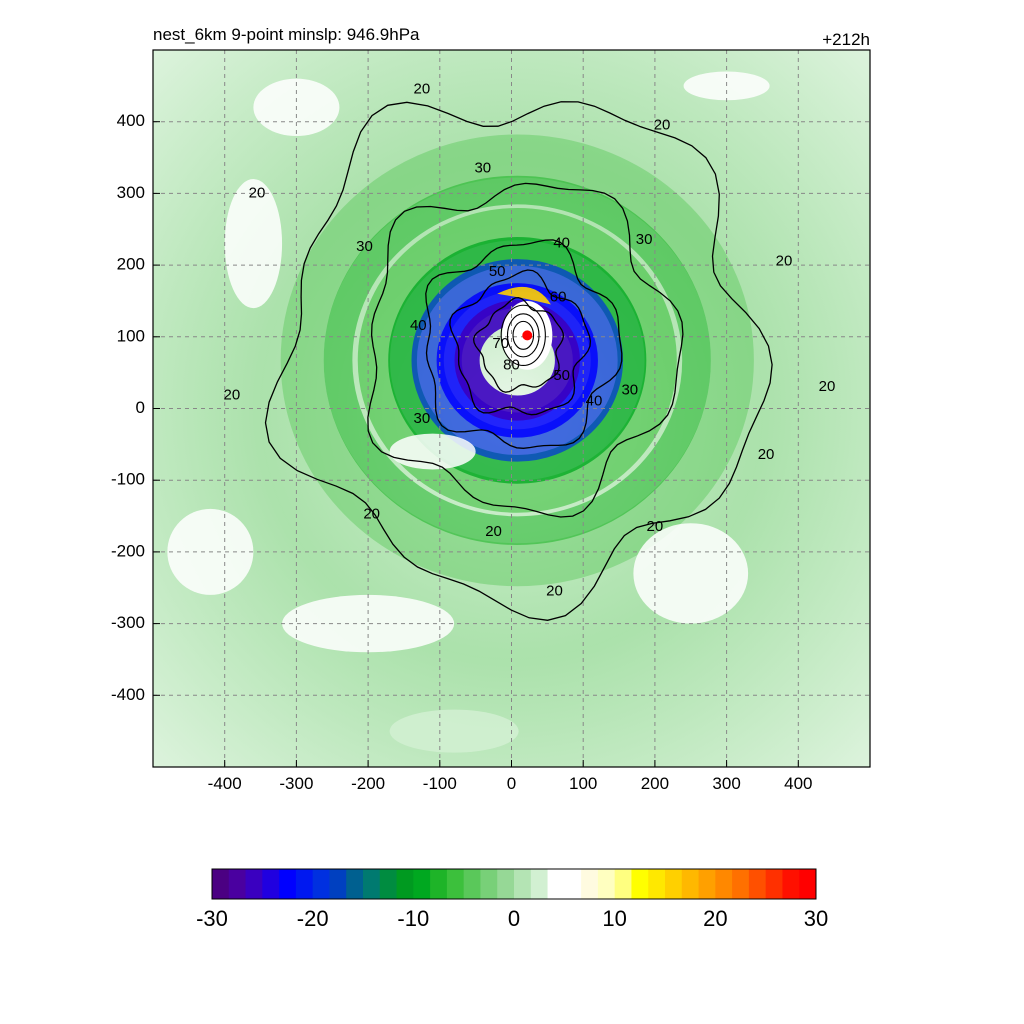 The width and height of the screenshot is (1024, 1024). What do you see at coordinates (511, 783) in the screenshot?
I see `x-tick-label: 0` at bounding box center [511, 783].